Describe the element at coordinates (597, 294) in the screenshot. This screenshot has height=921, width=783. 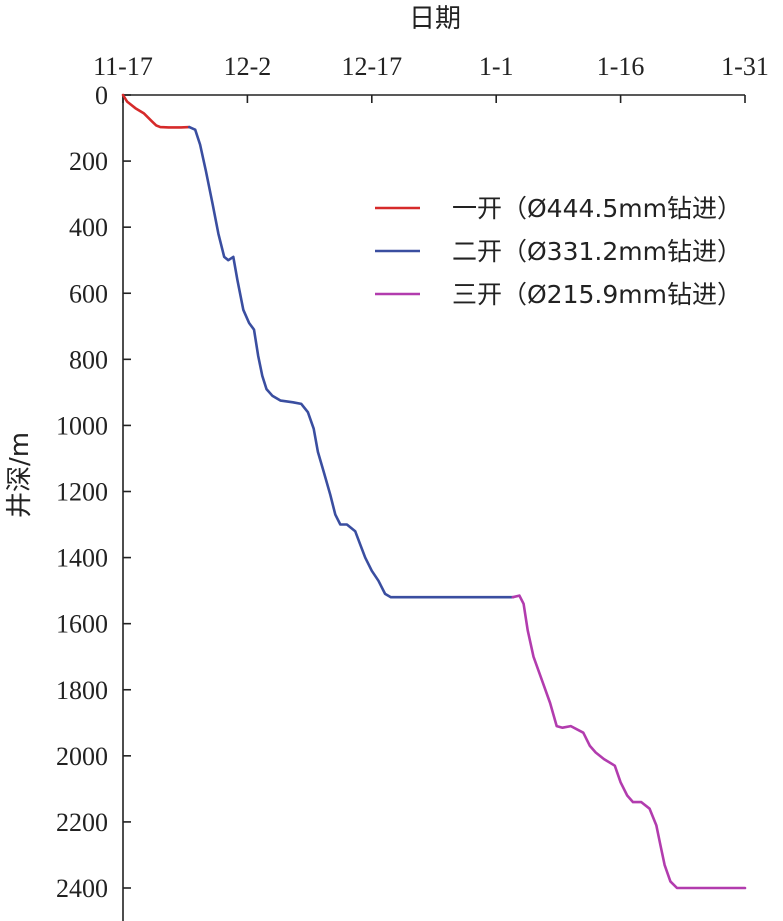
I see `legend-label: 三开（Ø215.9mm钻进）` at that location.